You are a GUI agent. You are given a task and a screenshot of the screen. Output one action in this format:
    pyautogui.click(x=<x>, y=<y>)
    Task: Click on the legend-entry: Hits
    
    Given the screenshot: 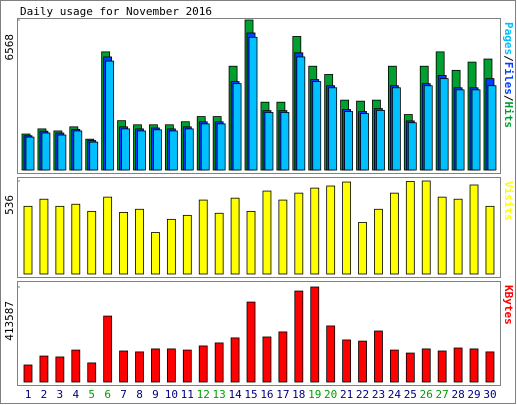 What is the action you would take?
    pyautogui.click(x=508, y=115)
    